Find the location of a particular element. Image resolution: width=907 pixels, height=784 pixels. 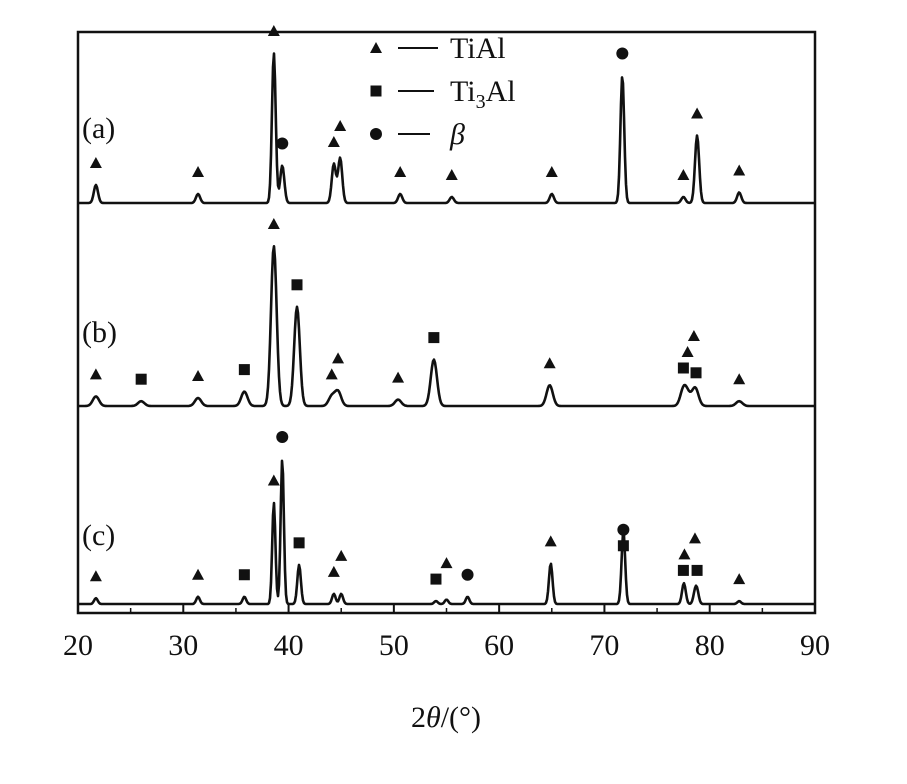

legend-entry-label: TiAl is located at coordinates (478, 48).